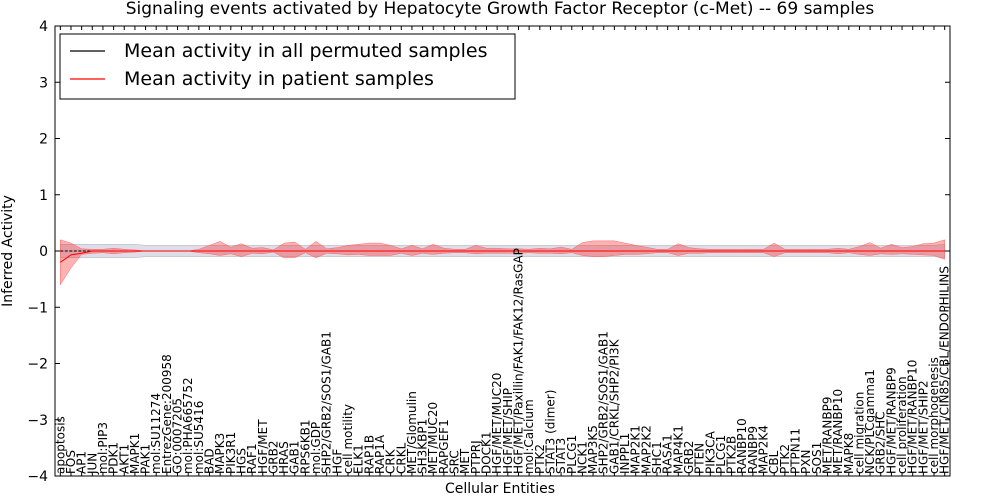 This screenshot has width=1000, height=500. Describe the element at coordinates (167, 414) in the screenshot. I see `x-tick-label: EntrezGene:200958` at that location.